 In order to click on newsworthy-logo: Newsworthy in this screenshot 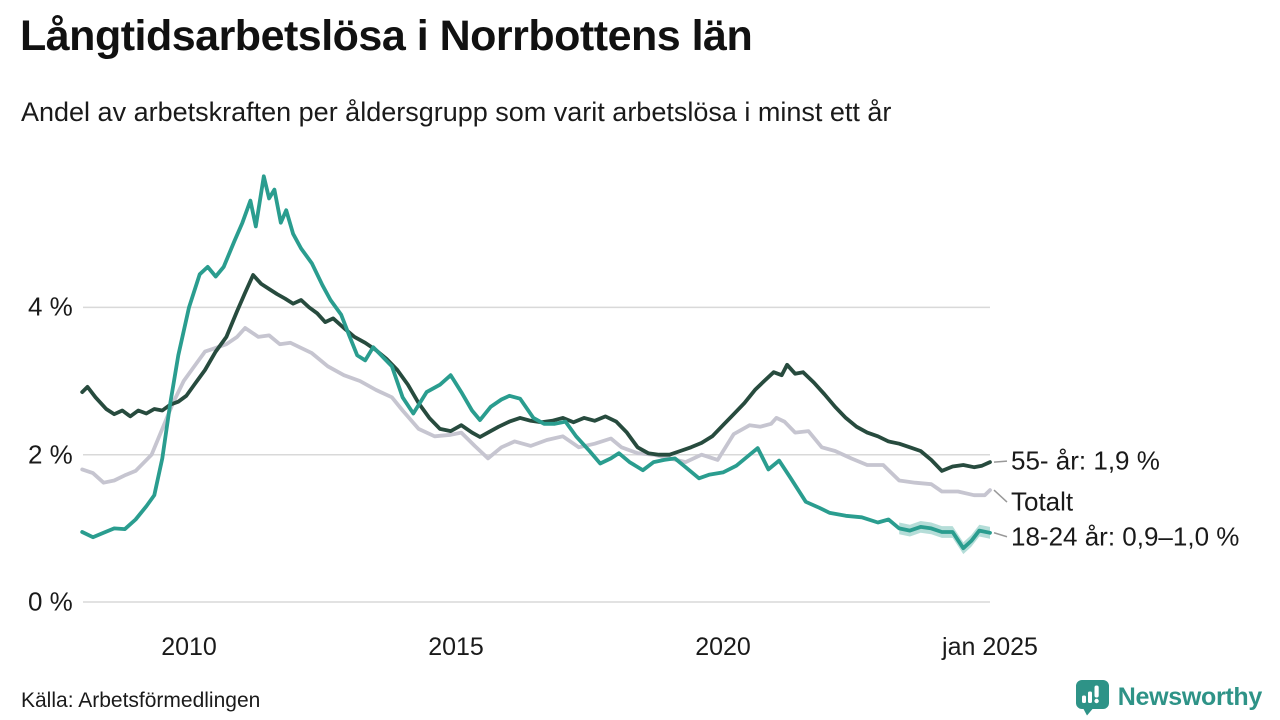, I will do `click(1167, 697)`.